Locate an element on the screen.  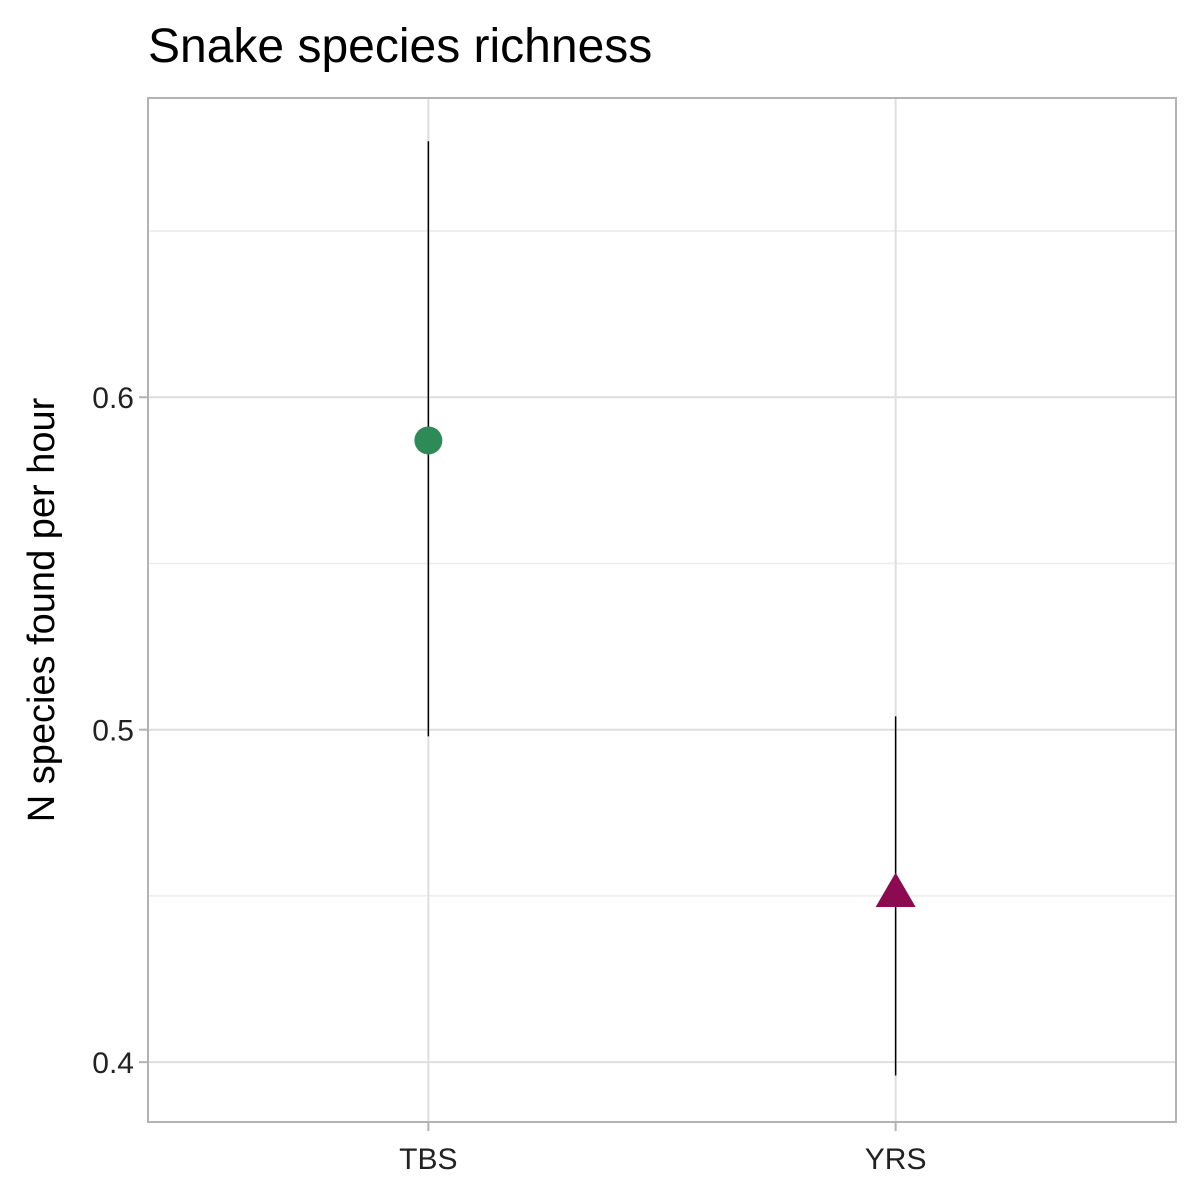
y-axis-ticks: 0.4 0.5 0.6 is located at coordinates (120, 731).